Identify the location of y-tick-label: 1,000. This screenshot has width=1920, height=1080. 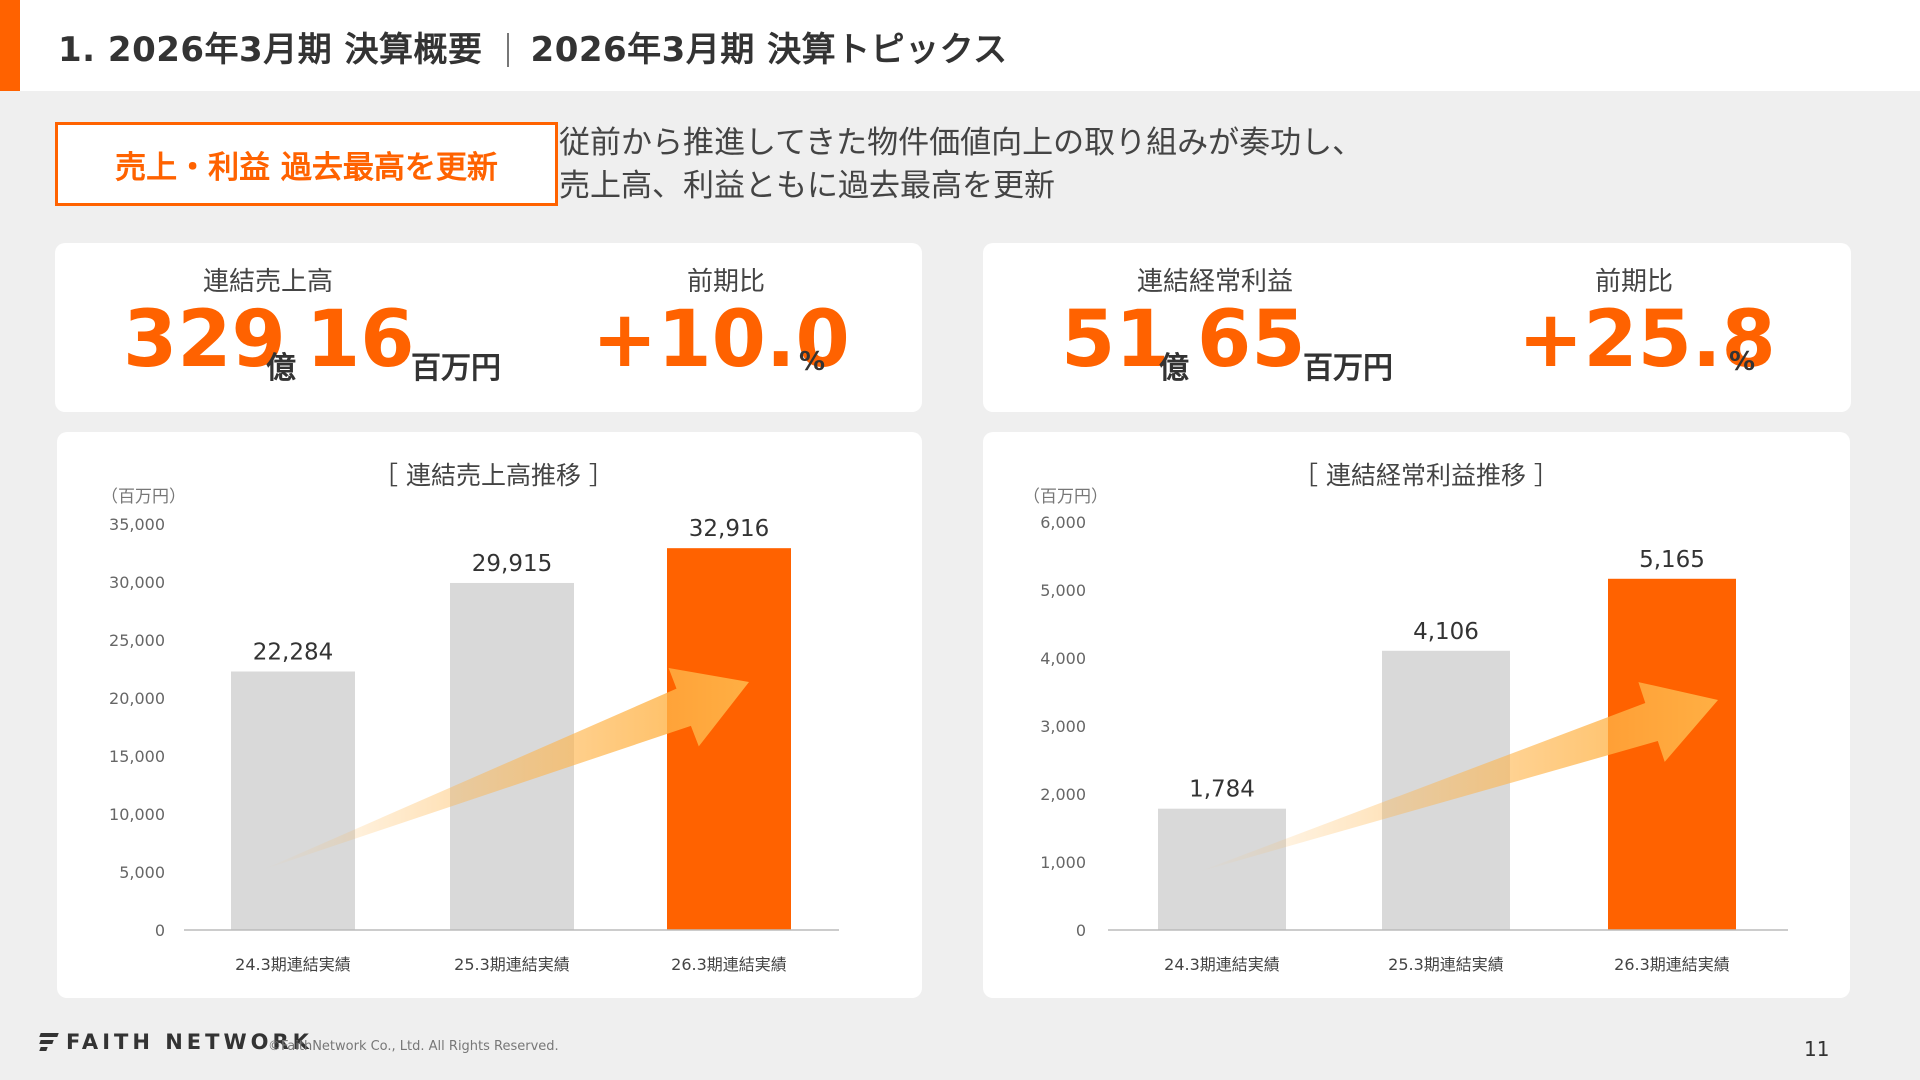
(1063, 862).